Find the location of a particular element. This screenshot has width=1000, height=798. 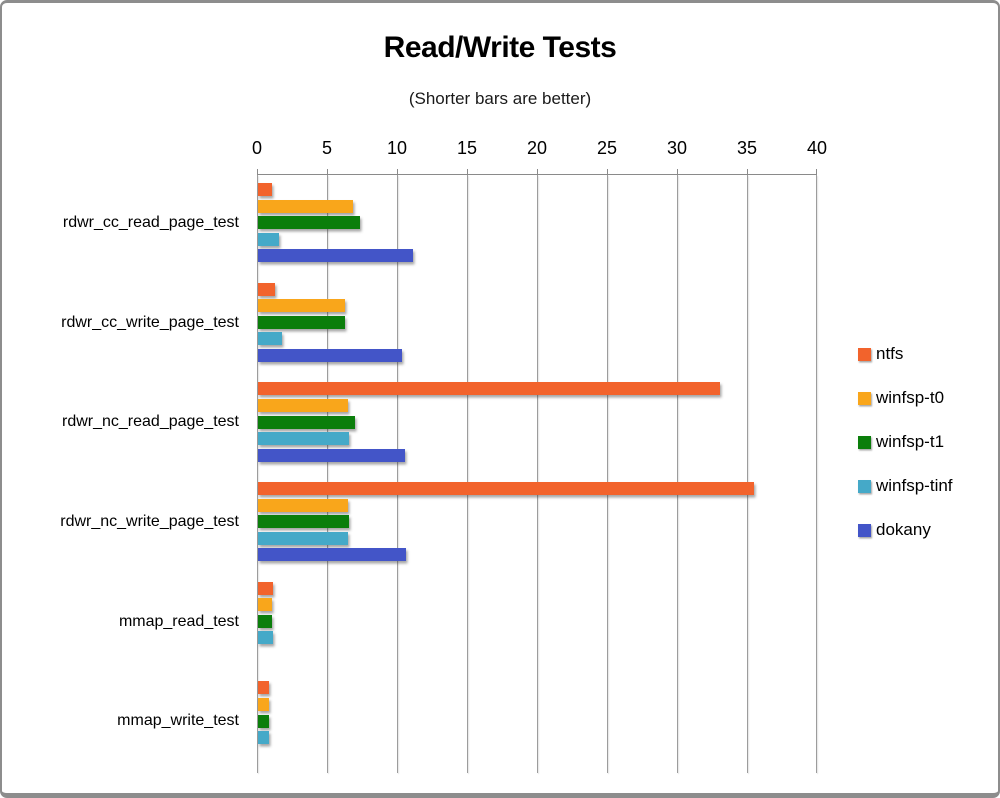

legend-swatch-winfsp-t0 is located at coordinates (864, 398).